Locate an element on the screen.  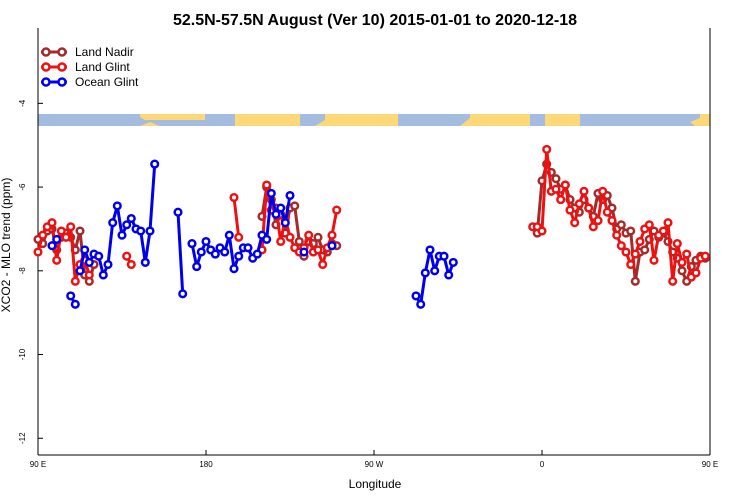
x-tick-label: 0 is located at coordinates (542, 464).